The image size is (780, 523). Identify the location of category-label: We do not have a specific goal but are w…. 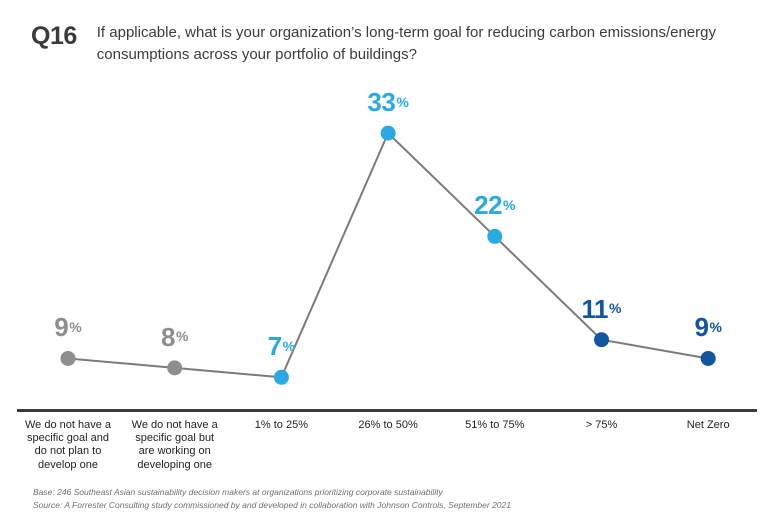
(174, 445).